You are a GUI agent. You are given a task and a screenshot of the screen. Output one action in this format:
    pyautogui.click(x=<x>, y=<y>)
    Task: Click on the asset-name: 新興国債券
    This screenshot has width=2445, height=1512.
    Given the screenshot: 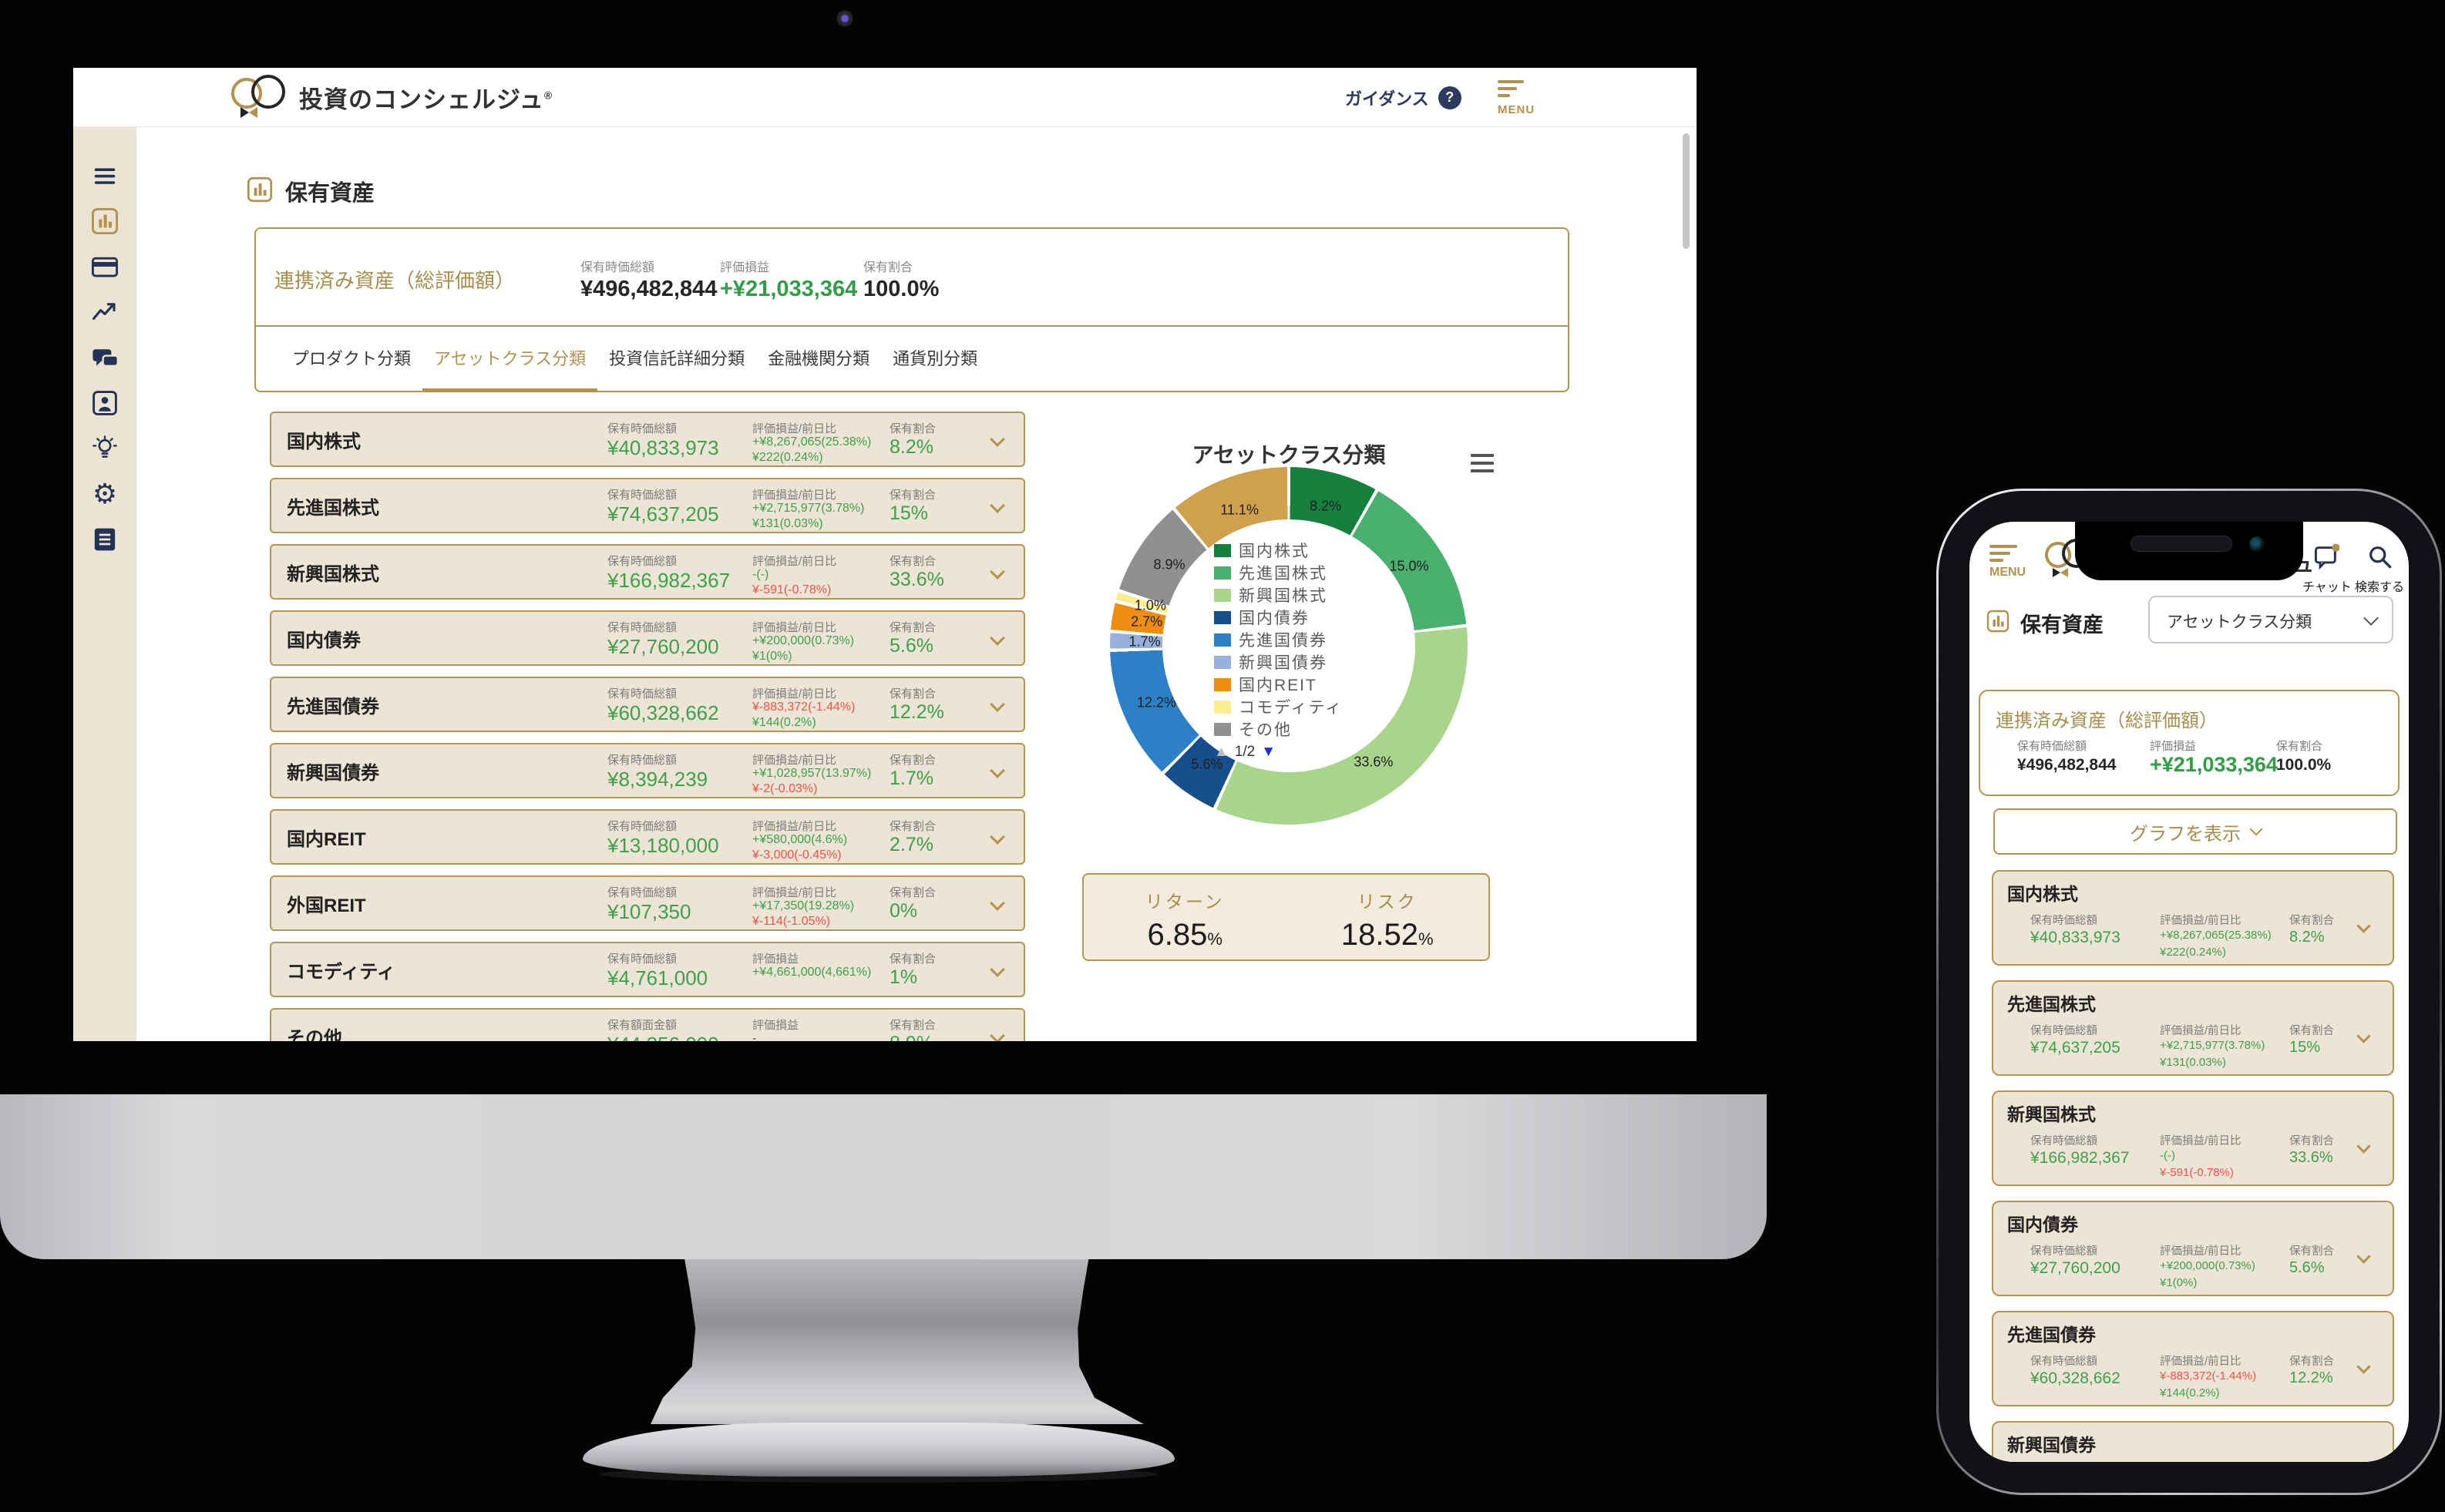 What is the action you would take?
    pyautogui.click(x=333, y=773)
    